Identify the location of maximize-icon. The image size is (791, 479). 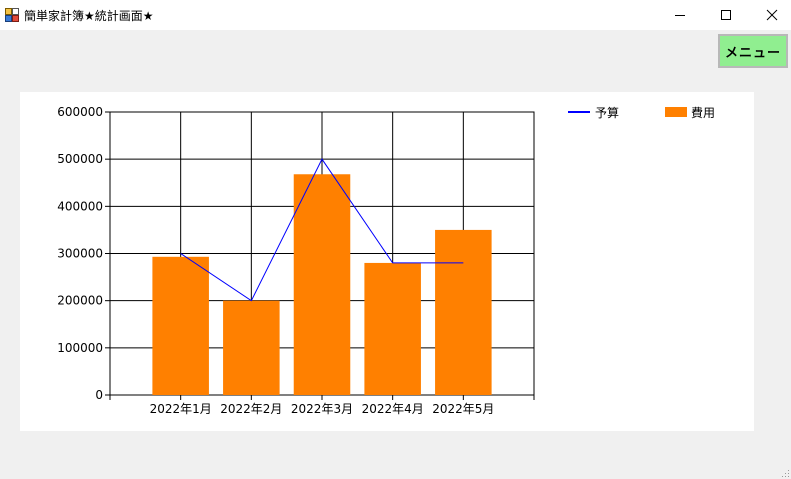
(726, 15).